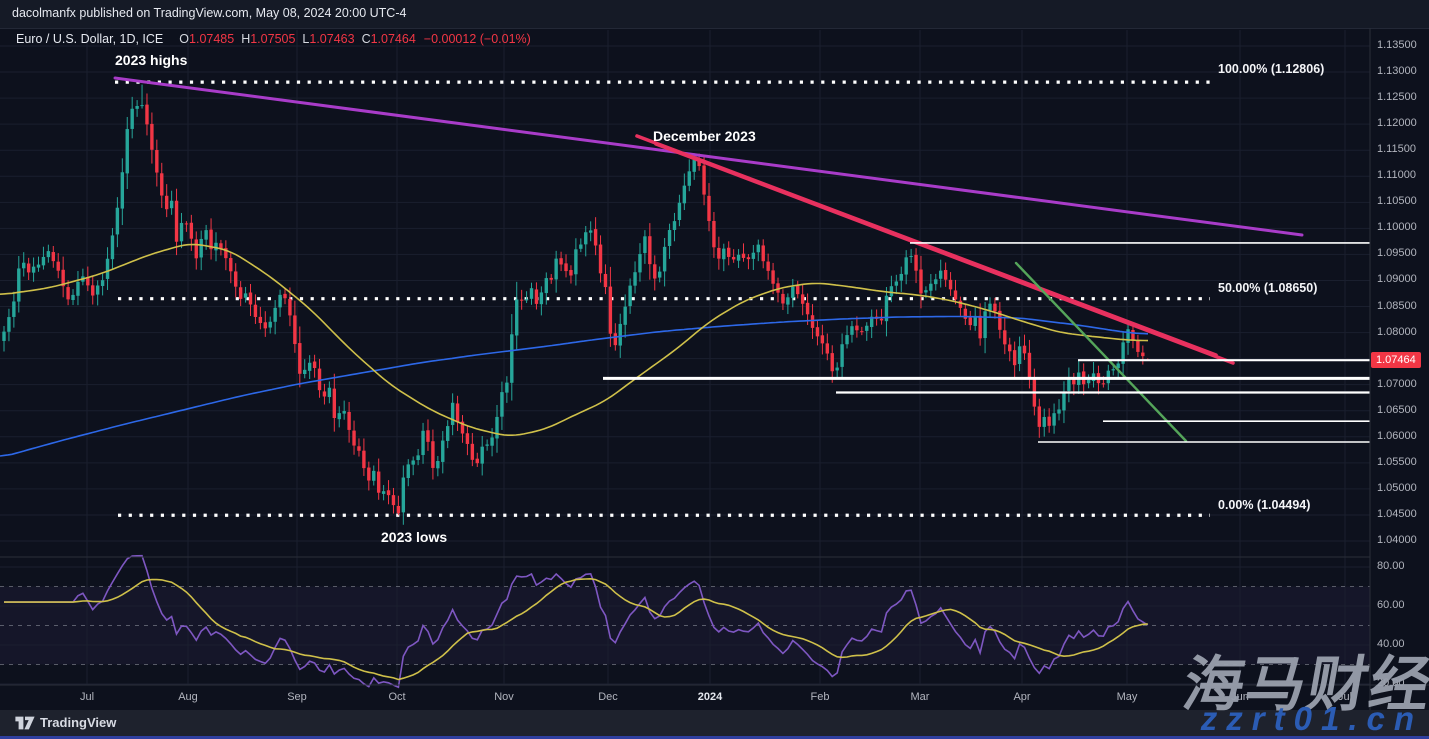 The image size is (1429, 739). What do you see at coordinates (397, 697) in the screenshot?
I see `time-tick-label: Oct` at bounding box center [397, 697].